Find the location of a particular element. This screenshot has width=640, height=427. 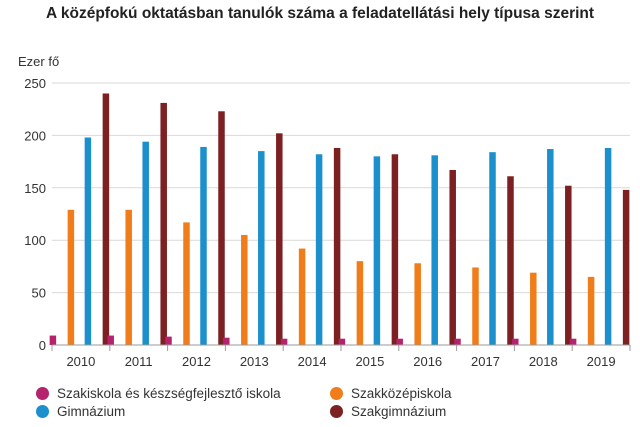

x-tick-label: 2019 is located at coordinates (601, 361).